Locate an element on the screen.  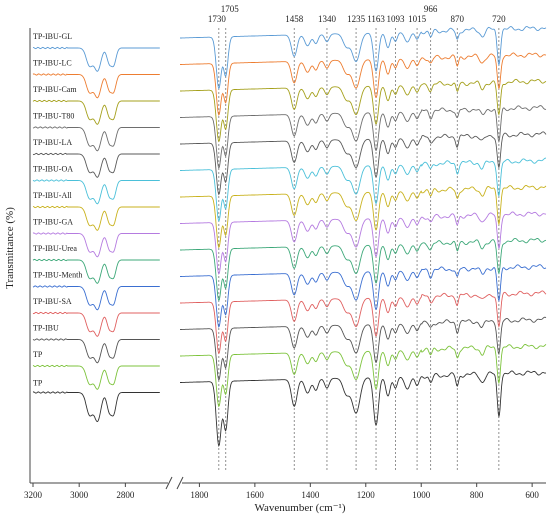
series-label-1: TP-IBU-LC is located at coordinates (52, 63).